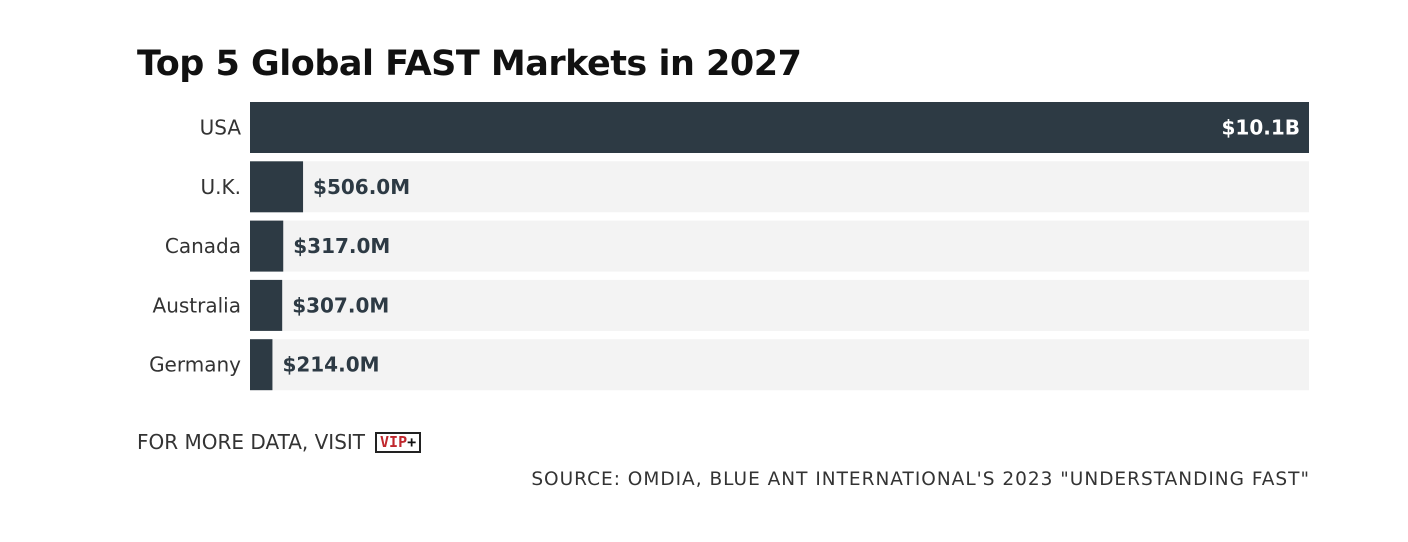 The width and height of the screenshot is (1408, 542). What do you see at coordinates (340, 305) in the screenshot?
I see `value-label-3: $307.0M` at bounding box center [340, 305].